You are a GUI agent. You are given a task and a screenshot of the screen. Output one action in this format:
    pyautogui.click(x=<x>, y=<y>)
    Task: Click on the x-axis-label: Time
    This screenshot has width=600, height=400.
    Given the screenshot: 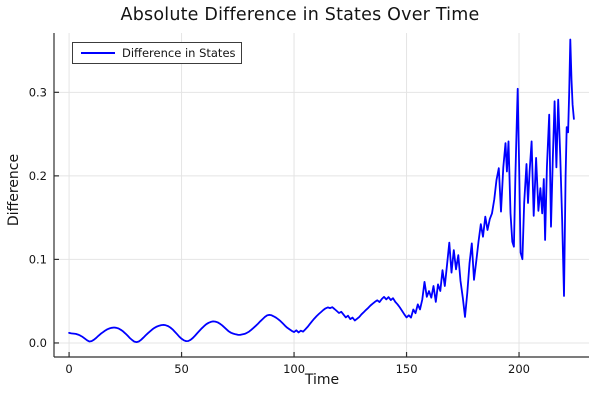 What is the action you would take?
    pyautogui.click(x=322, y=380)
    